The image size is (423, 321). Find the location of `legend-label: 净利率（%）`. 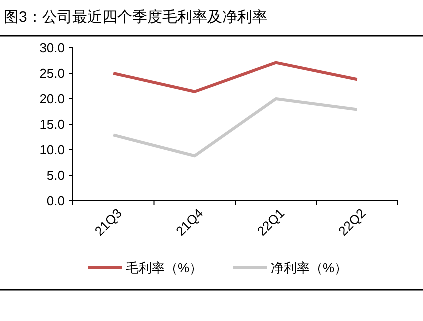

legend-label: 净利率（%） is located at coordinates (309, 268).